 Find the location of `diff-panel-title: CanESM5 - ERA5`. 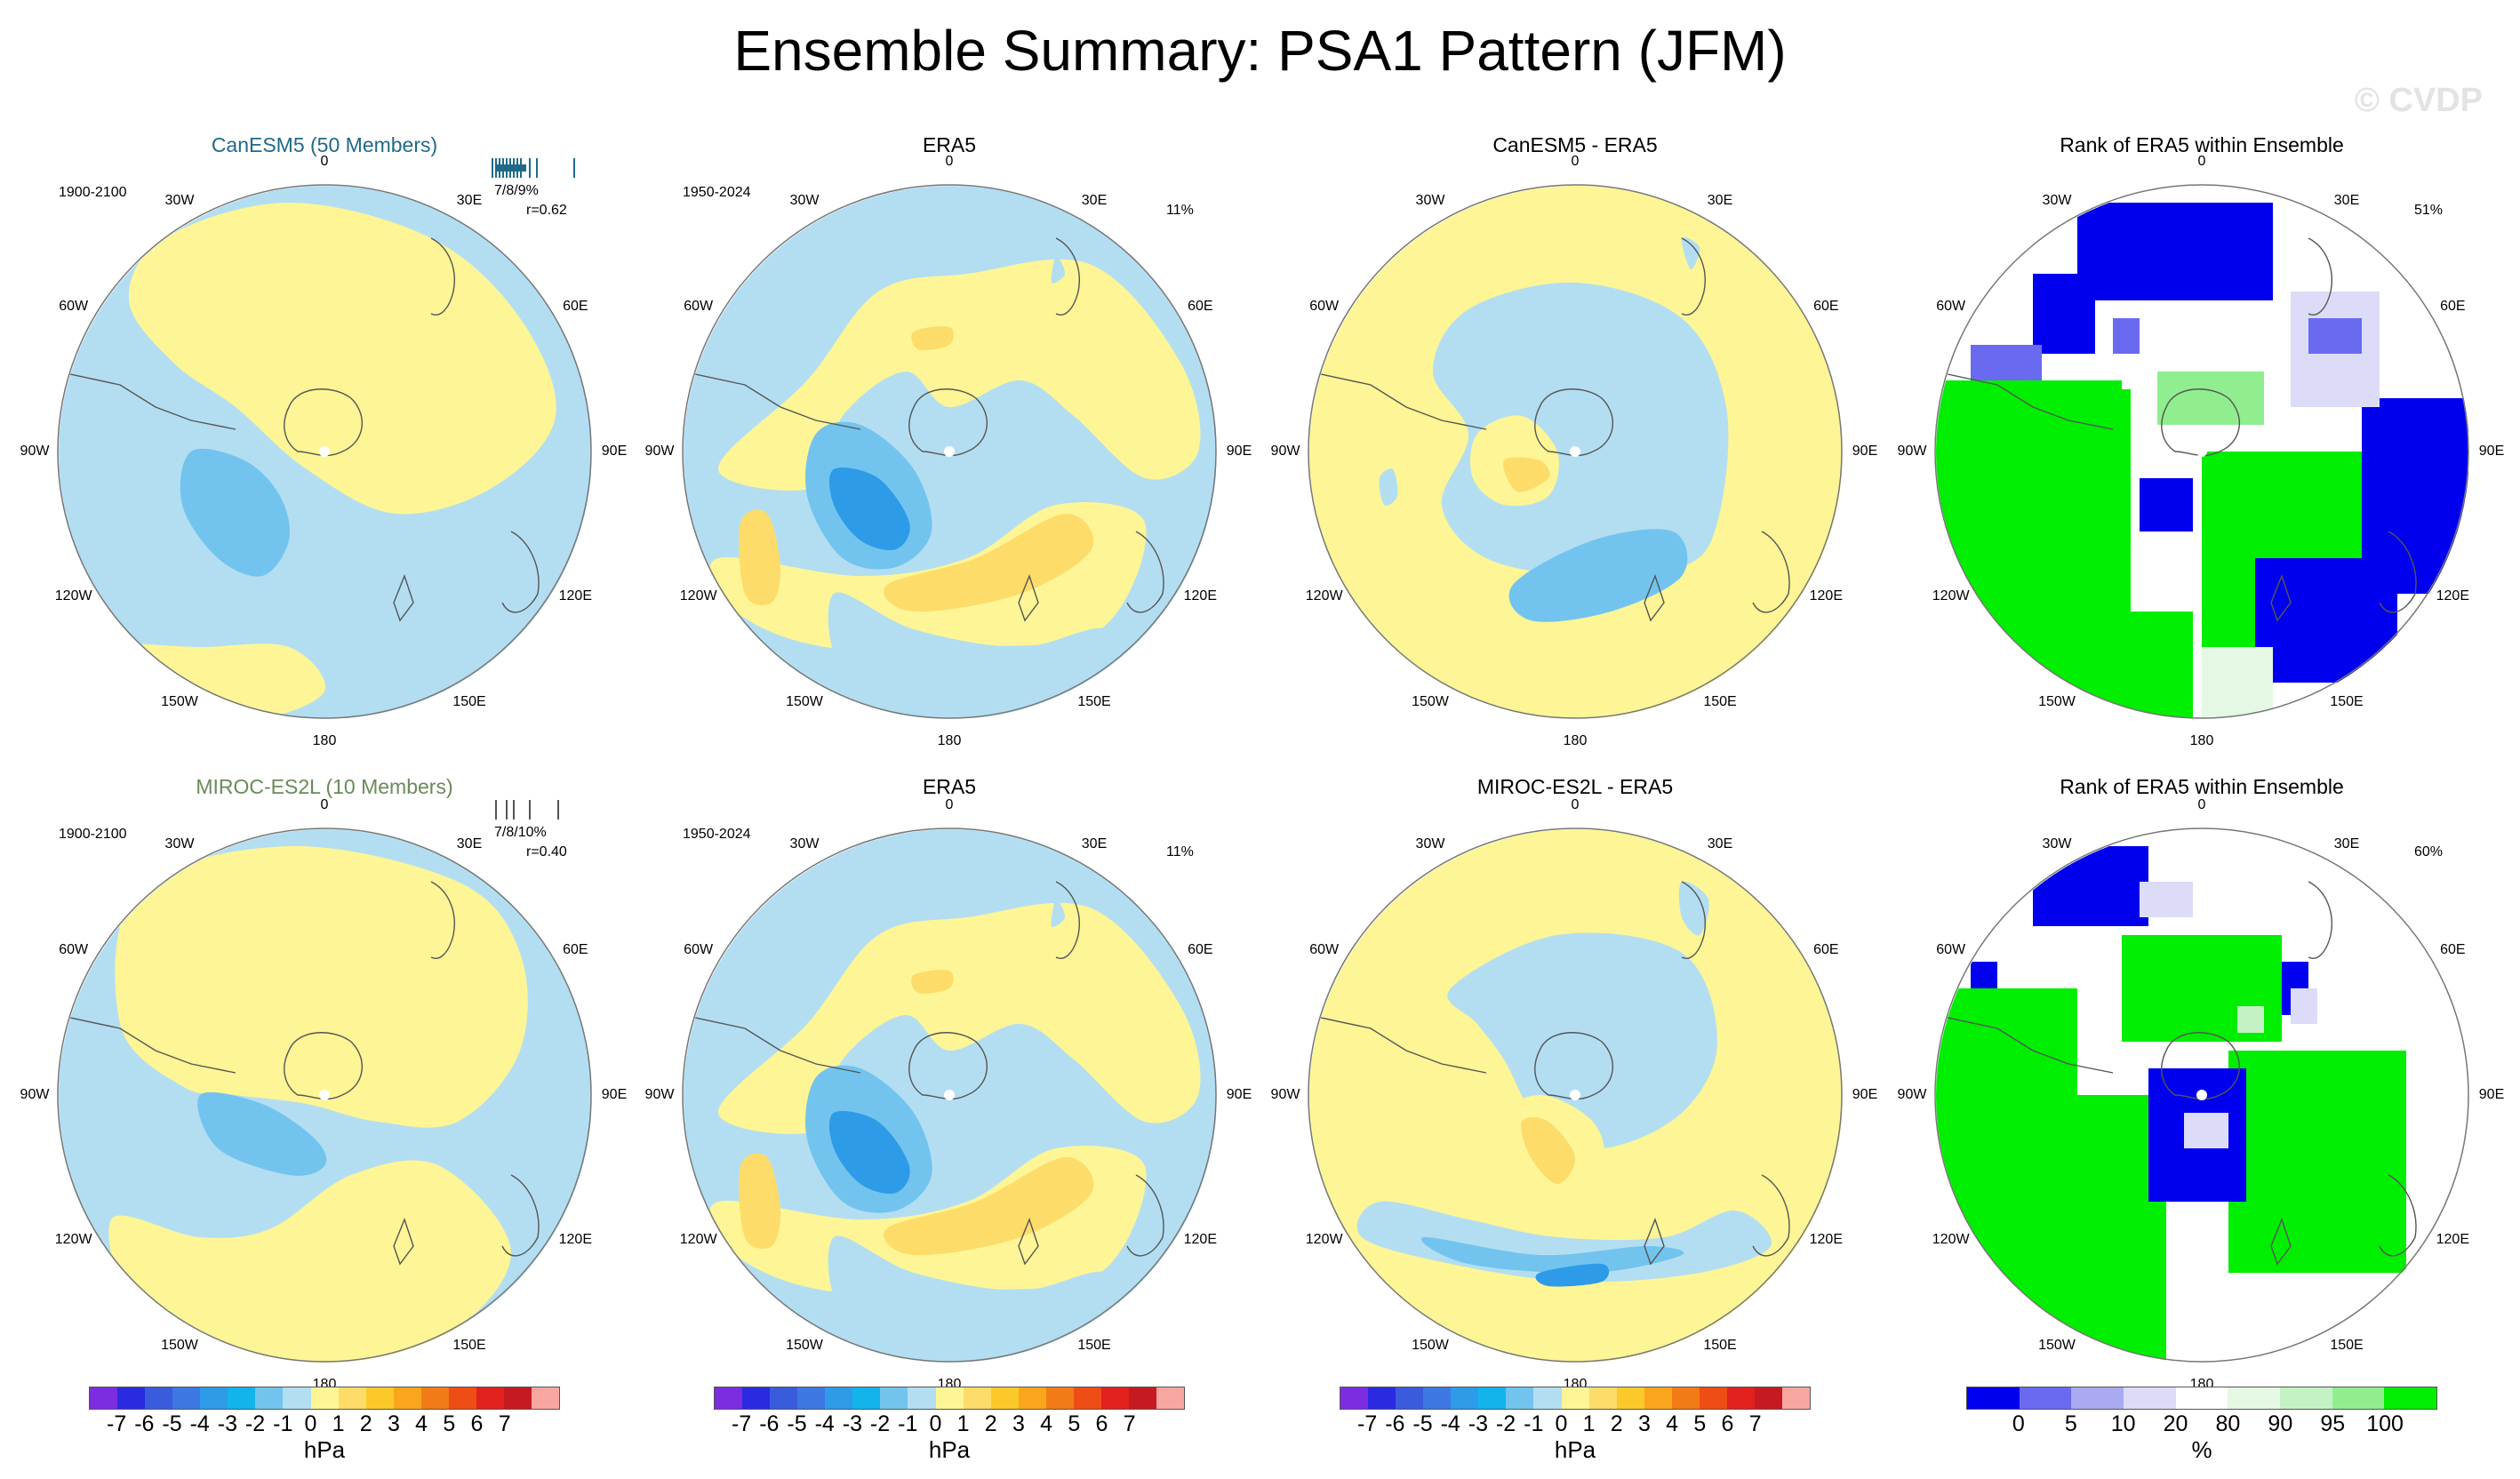

diff-panel-title: CanESM5 - ERA5 is located at coordinates (1575, 144).